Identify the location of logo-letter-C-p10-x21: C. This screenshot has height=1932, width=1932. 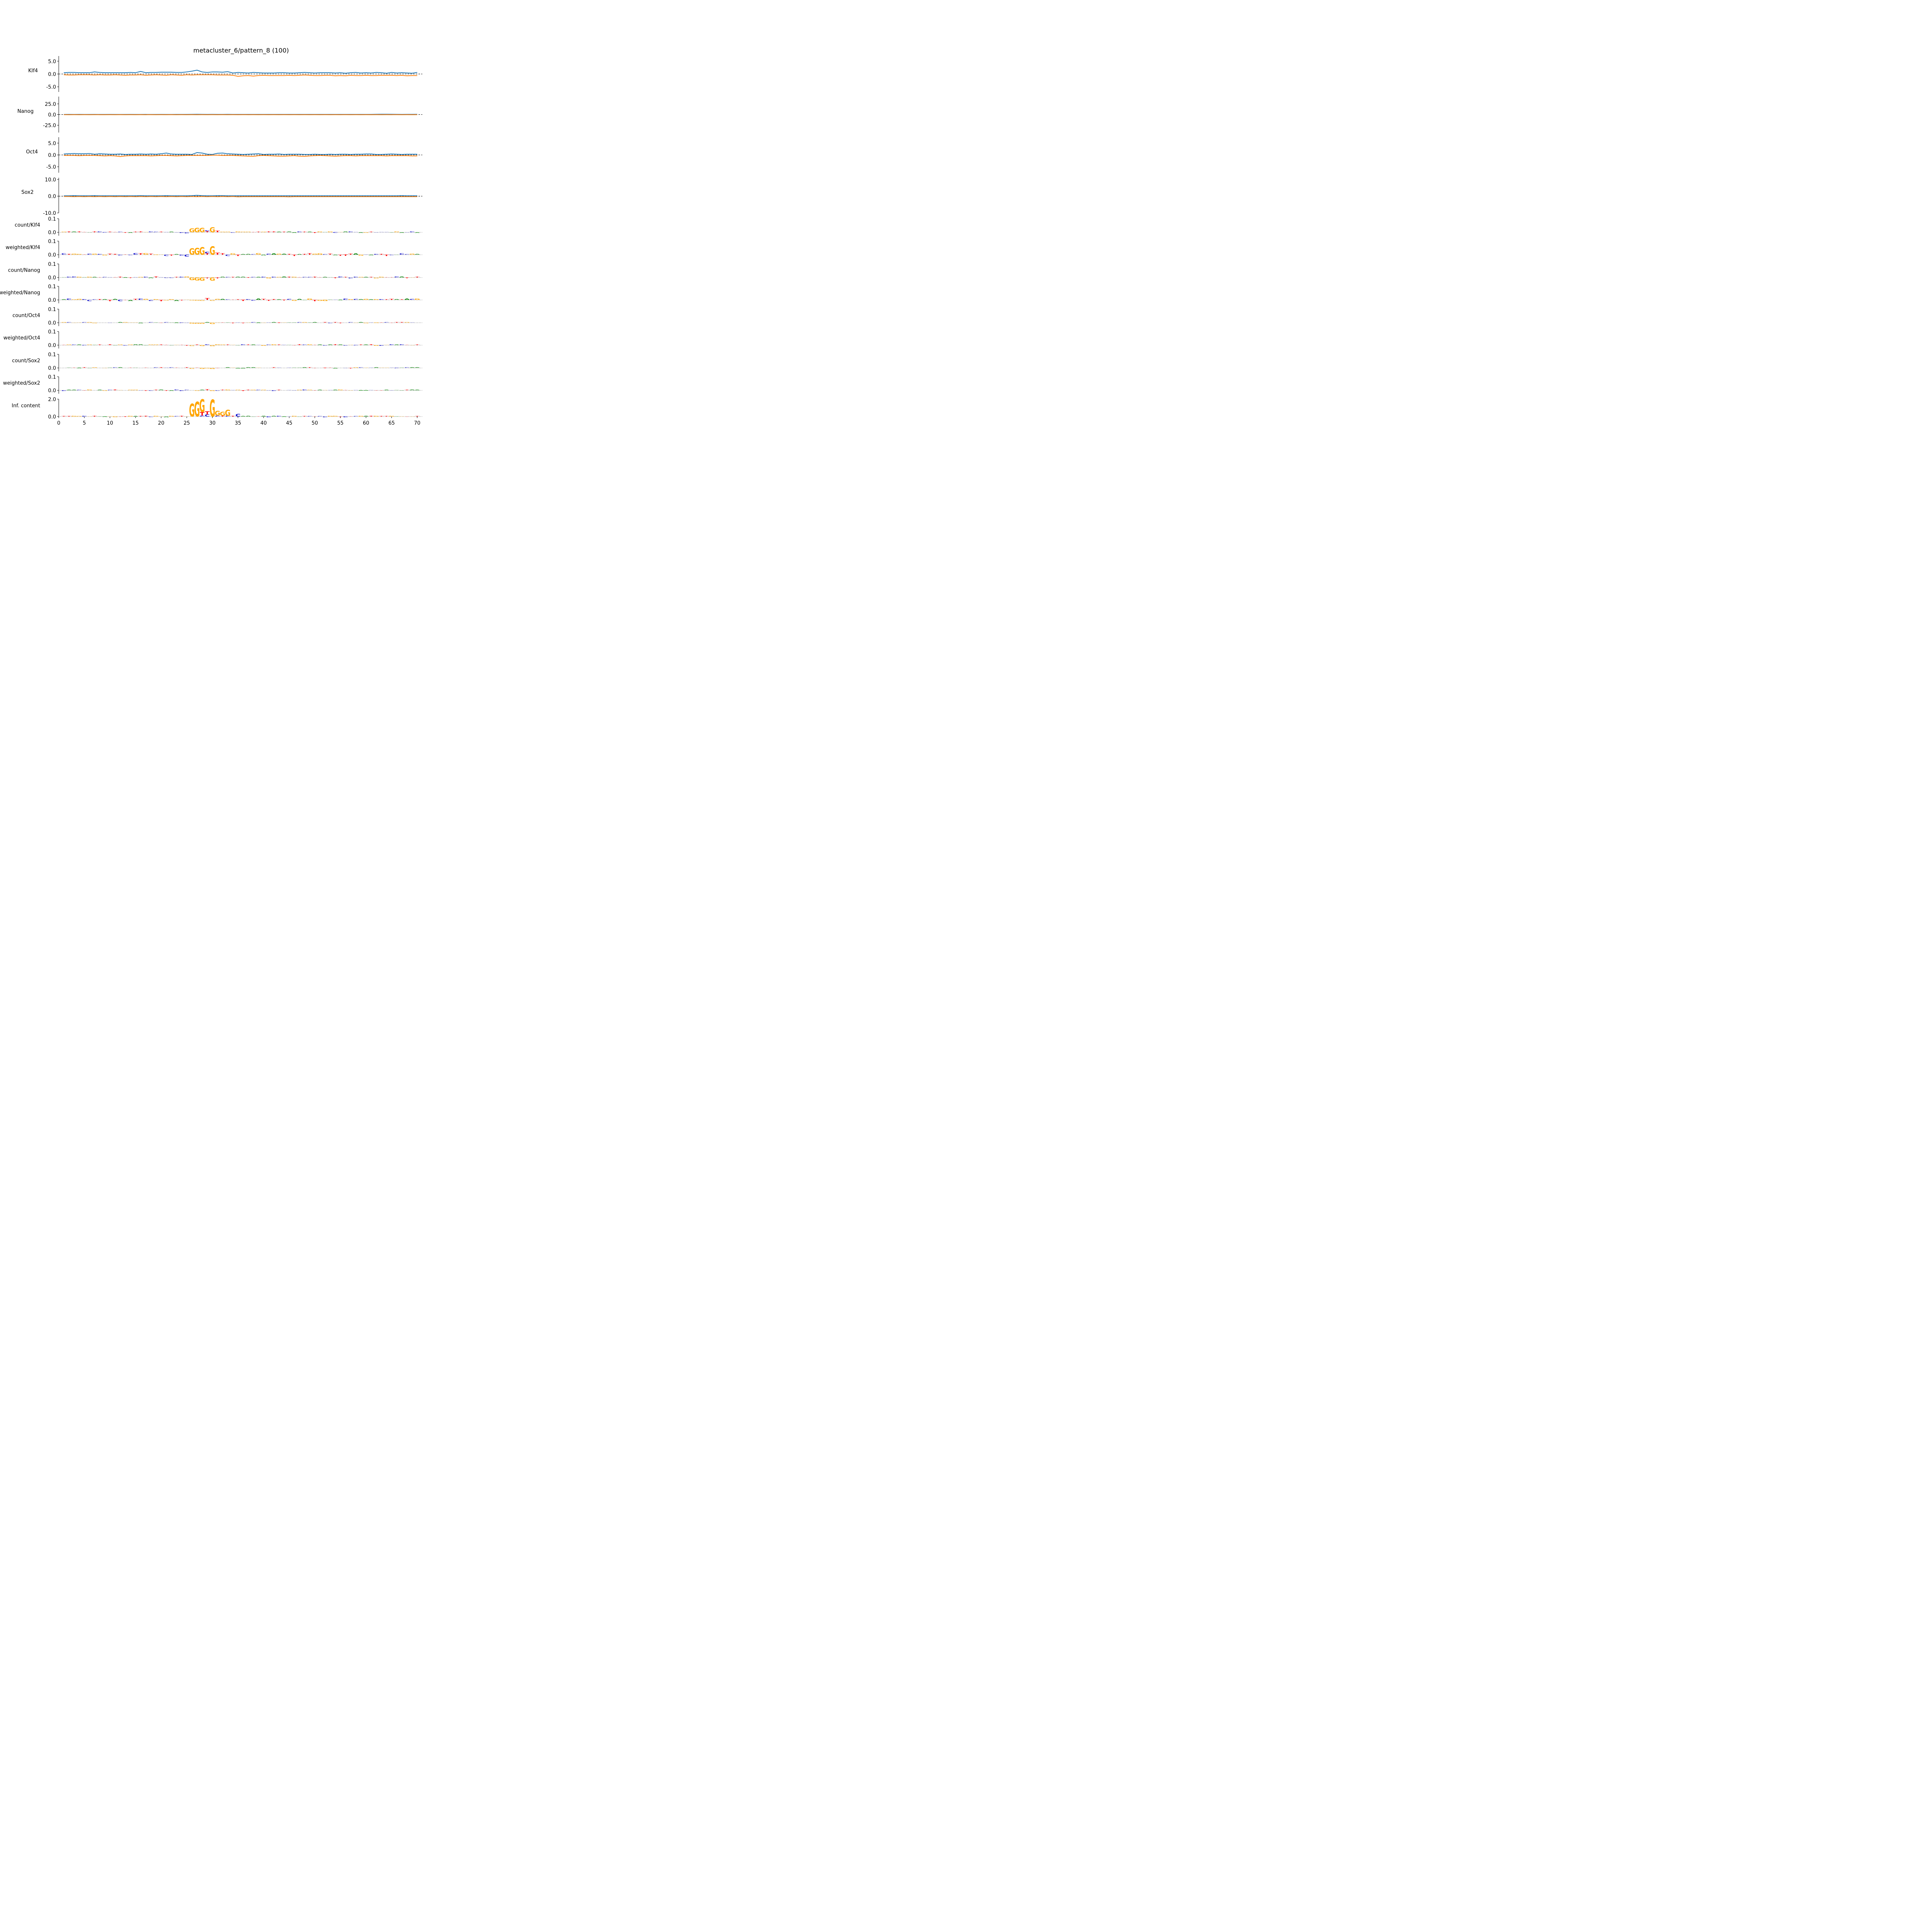
(167, 367).